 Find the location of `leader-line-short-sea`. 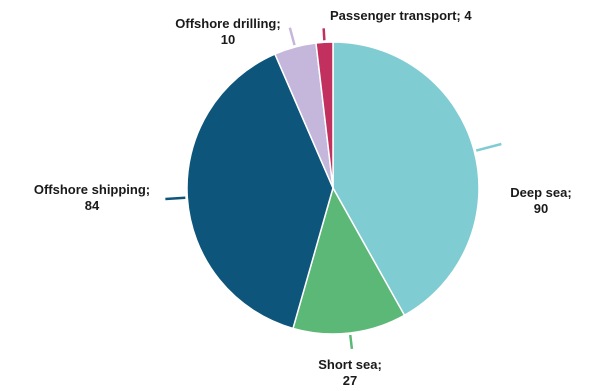

leader-line-short-sea is located at coordinates (351, 342).